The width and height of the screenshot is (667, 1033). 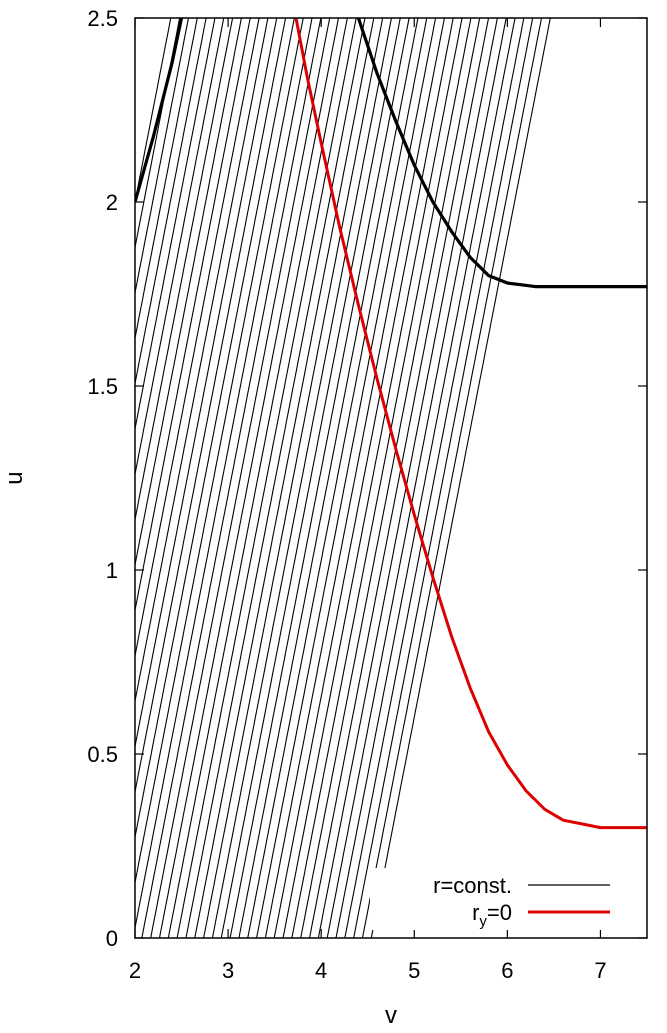 What do you see at coordinates (321, 970) in the screenshot?
I see `x-tick-label-2: 4` at bounding box center [321, 970].